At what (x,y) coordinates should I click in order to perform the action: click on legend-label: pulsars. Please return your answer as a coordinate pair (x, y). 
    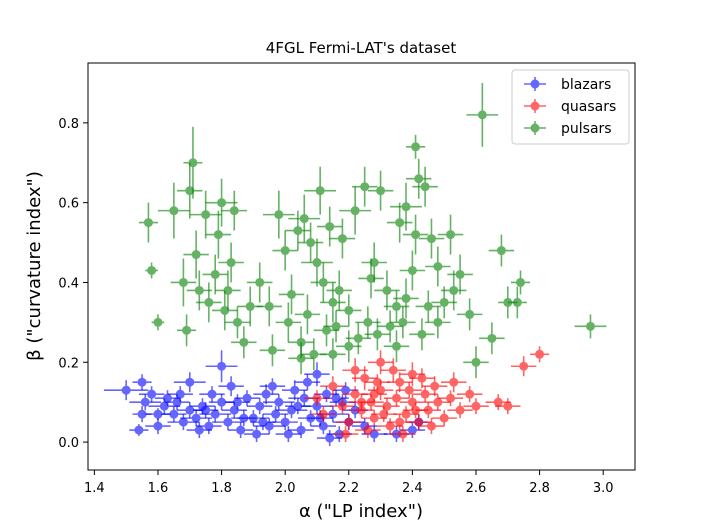
    Looking at the image, I should click on (586, 129).